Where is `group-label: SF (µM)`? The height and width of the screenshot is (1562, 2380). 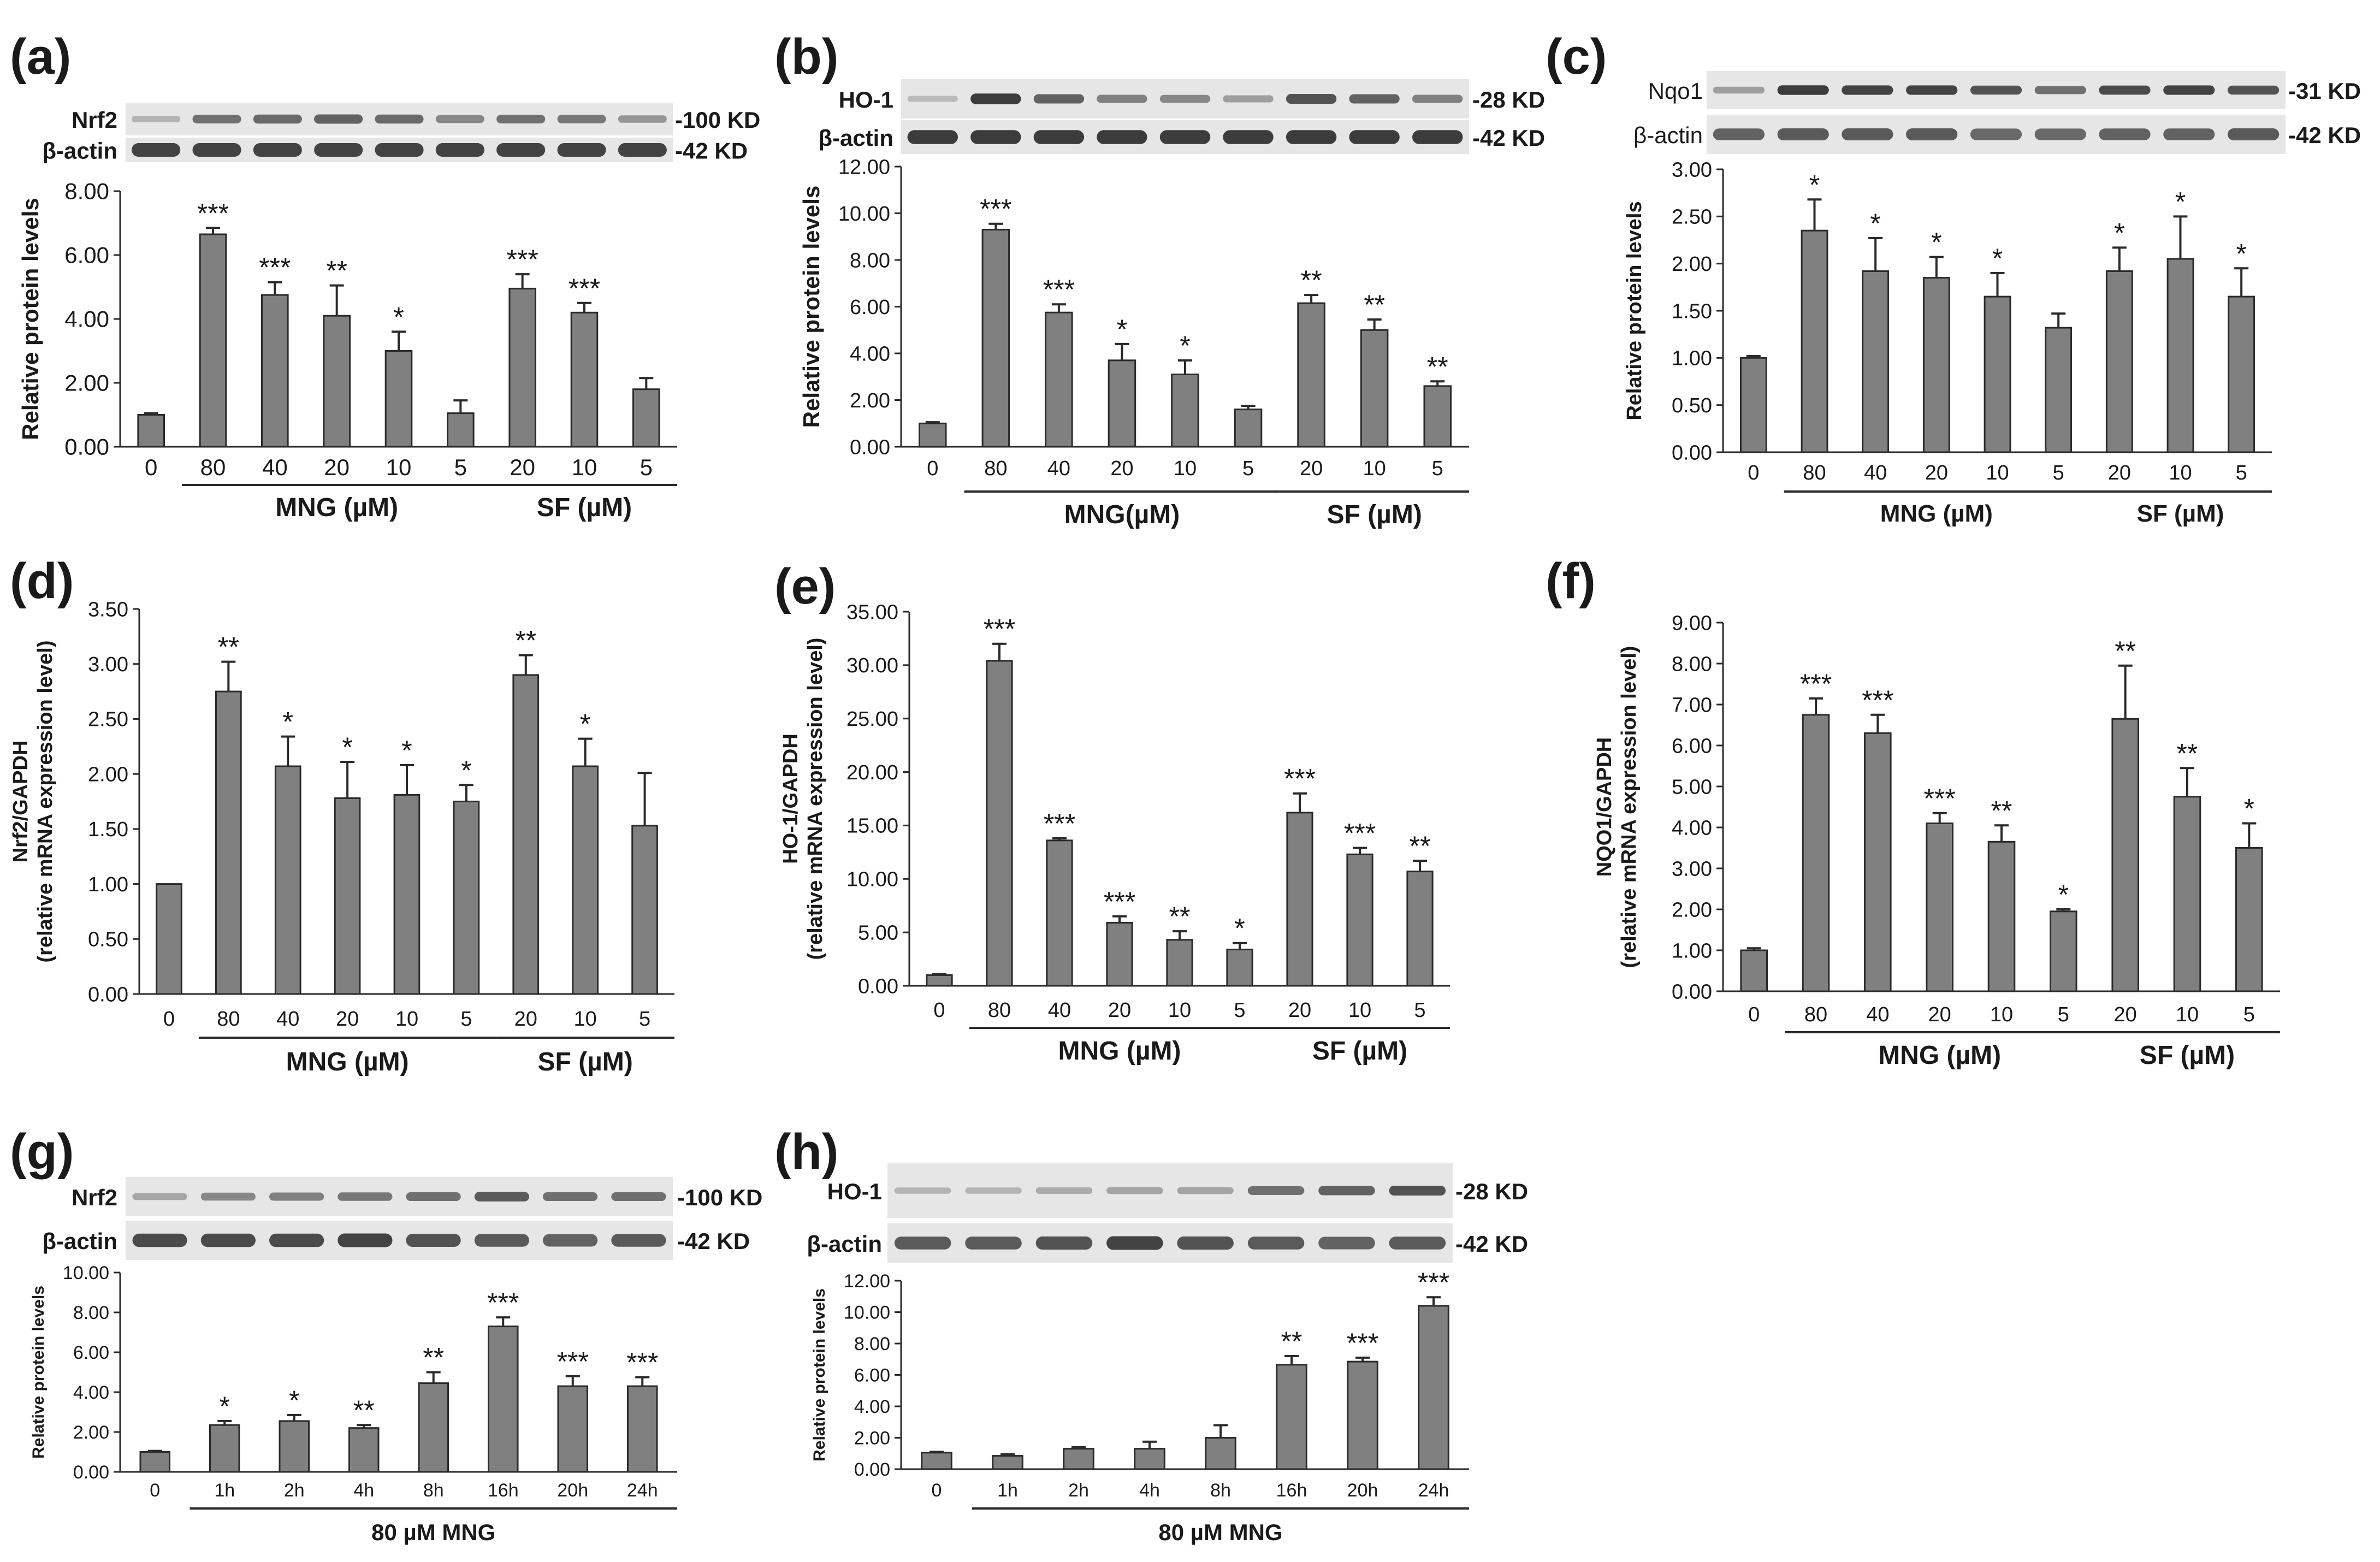 group-label: SF (µM) is located at coordinates (584, 507).